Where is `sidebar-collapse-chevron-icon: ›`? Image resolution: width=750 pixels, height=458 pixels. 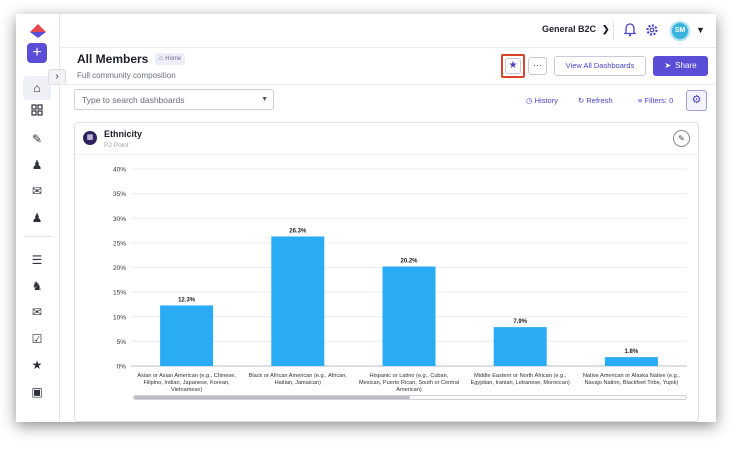 sidebar-collapse-chevron-icon: › is located at coordinates (57, 77).